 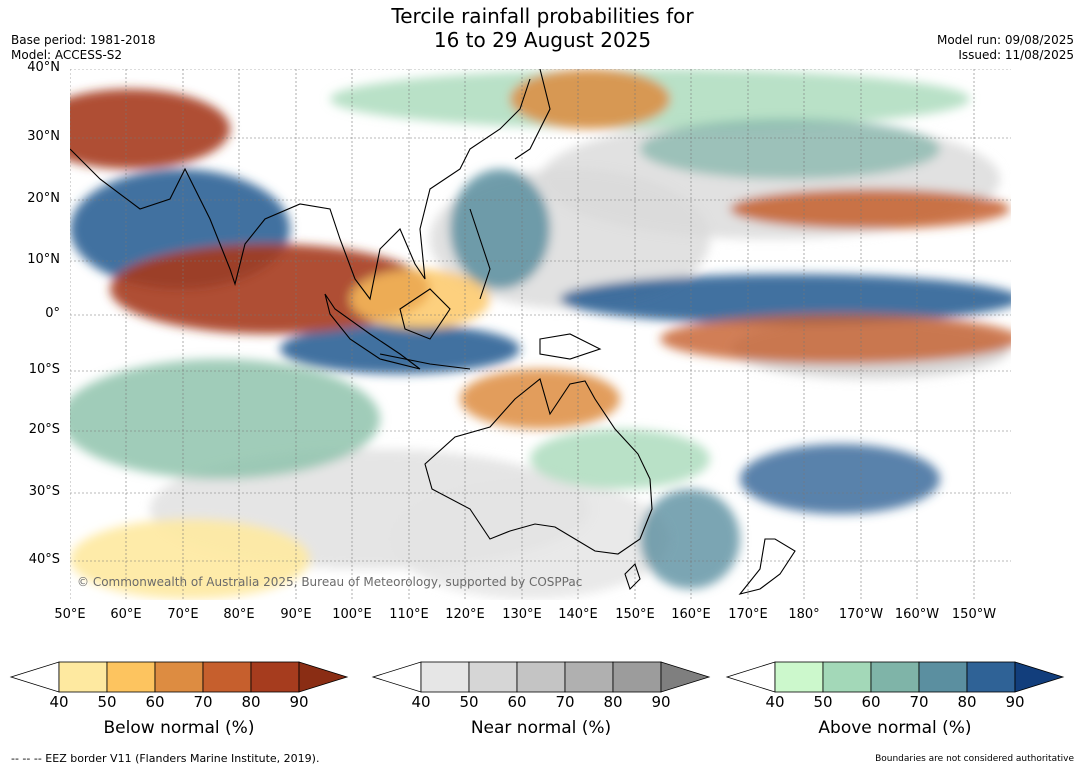 I want to click on new-zealand-coastline, so click(x=767, y=566).